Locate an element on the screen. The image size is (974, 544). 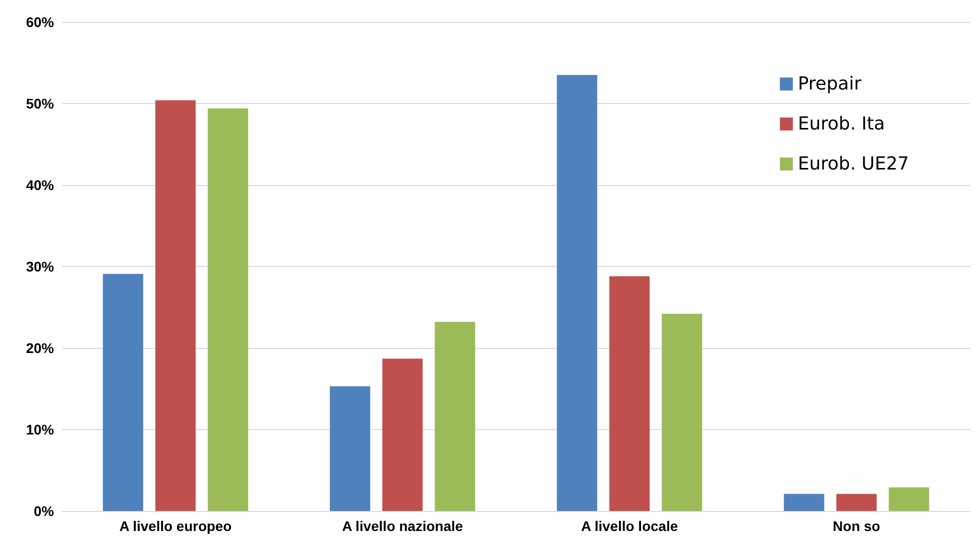
legend-label: Prepair is located at coordinates (830, 84).